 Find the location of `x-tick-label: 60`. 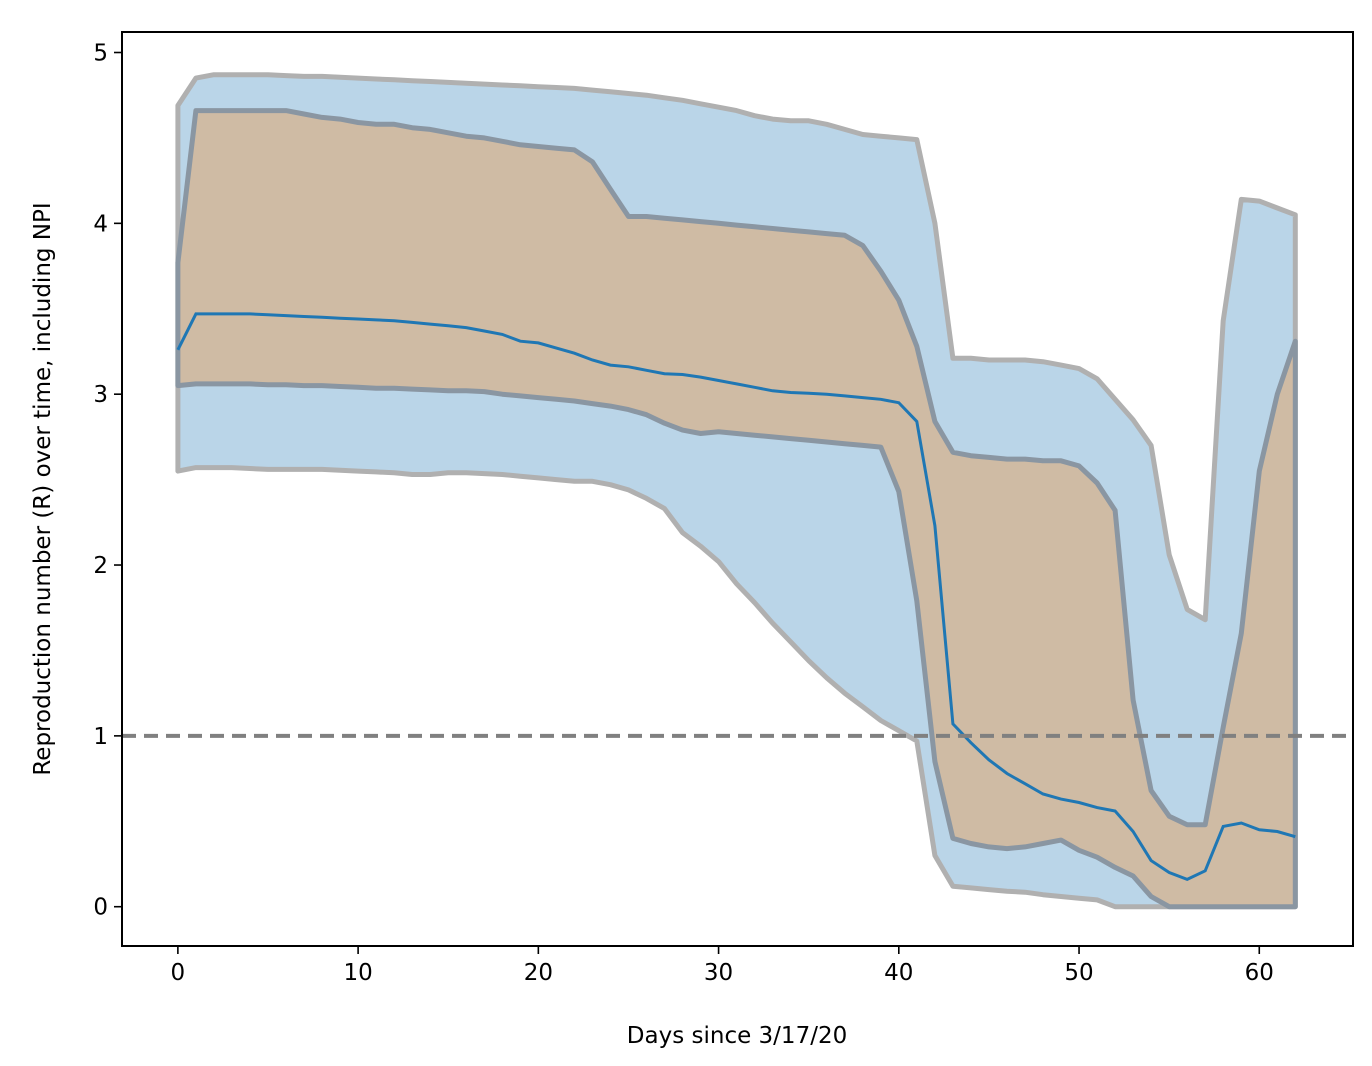

x-tick-label: 60 is located at coordinates (1259, 973).